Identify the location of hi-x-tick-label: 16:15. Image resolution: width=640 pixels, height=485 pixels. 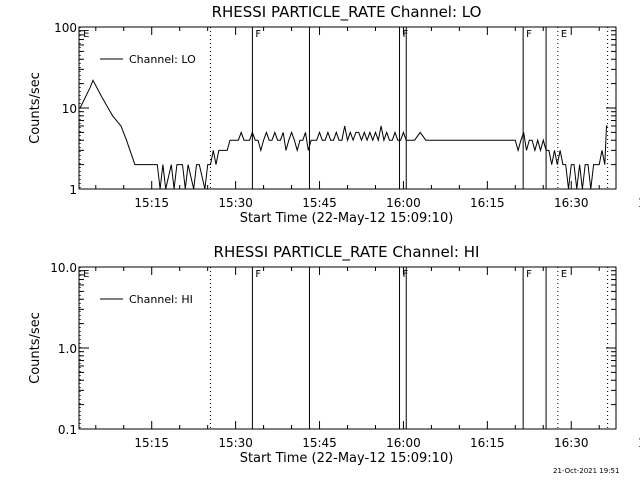
(487, 443).